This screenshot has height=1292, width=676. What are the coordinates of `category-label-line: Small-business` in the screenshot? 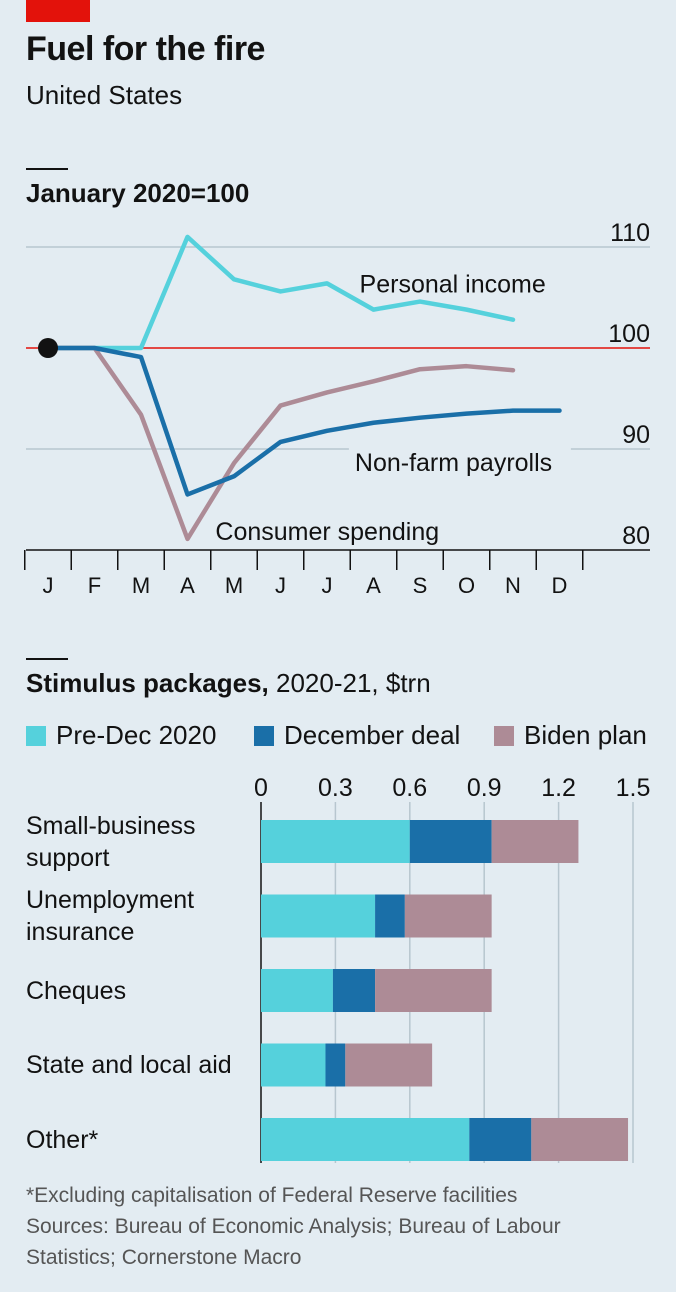 It's located at (111, 825).